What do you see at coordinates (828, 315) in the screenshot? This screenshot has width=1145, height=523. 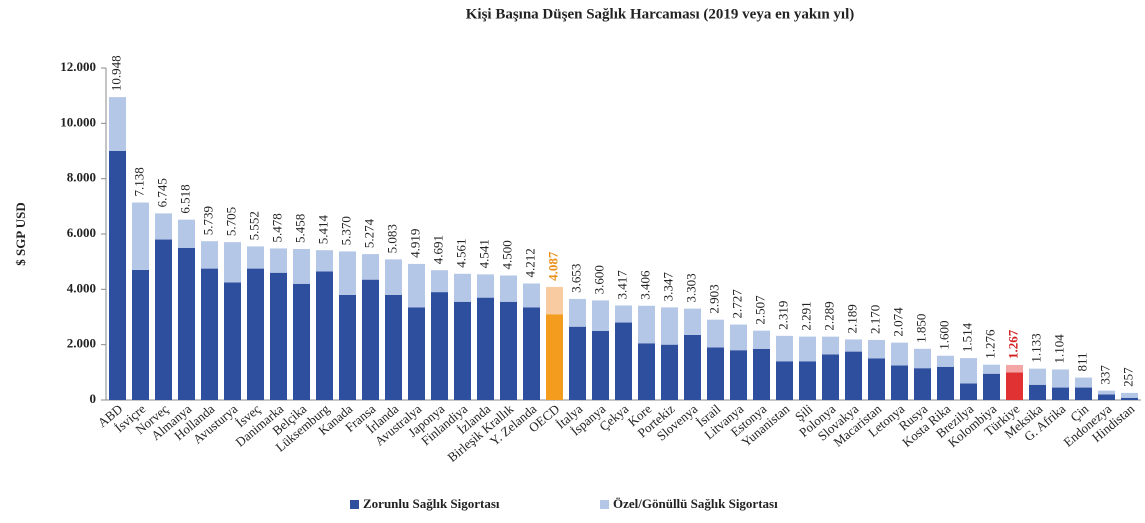 I see `total-label: 2.289` at bounding box center [828, 315].